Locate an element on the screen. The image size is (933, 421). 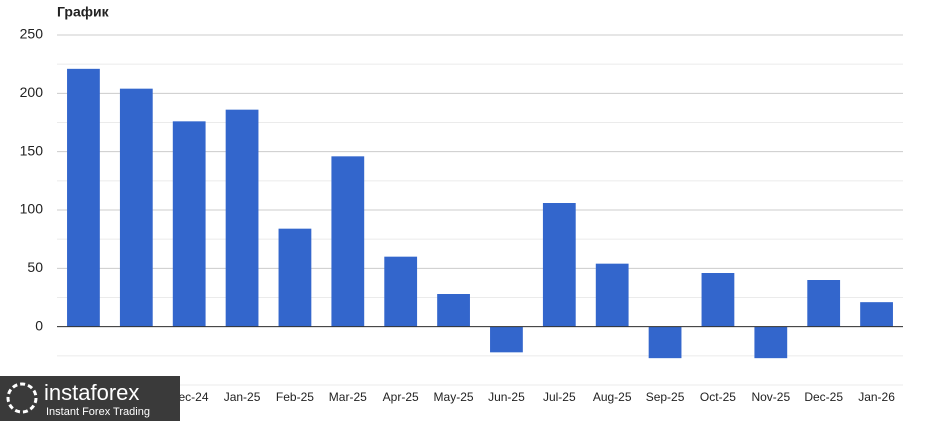
y-tick-label: 150 is located at coordinates (32, 150).